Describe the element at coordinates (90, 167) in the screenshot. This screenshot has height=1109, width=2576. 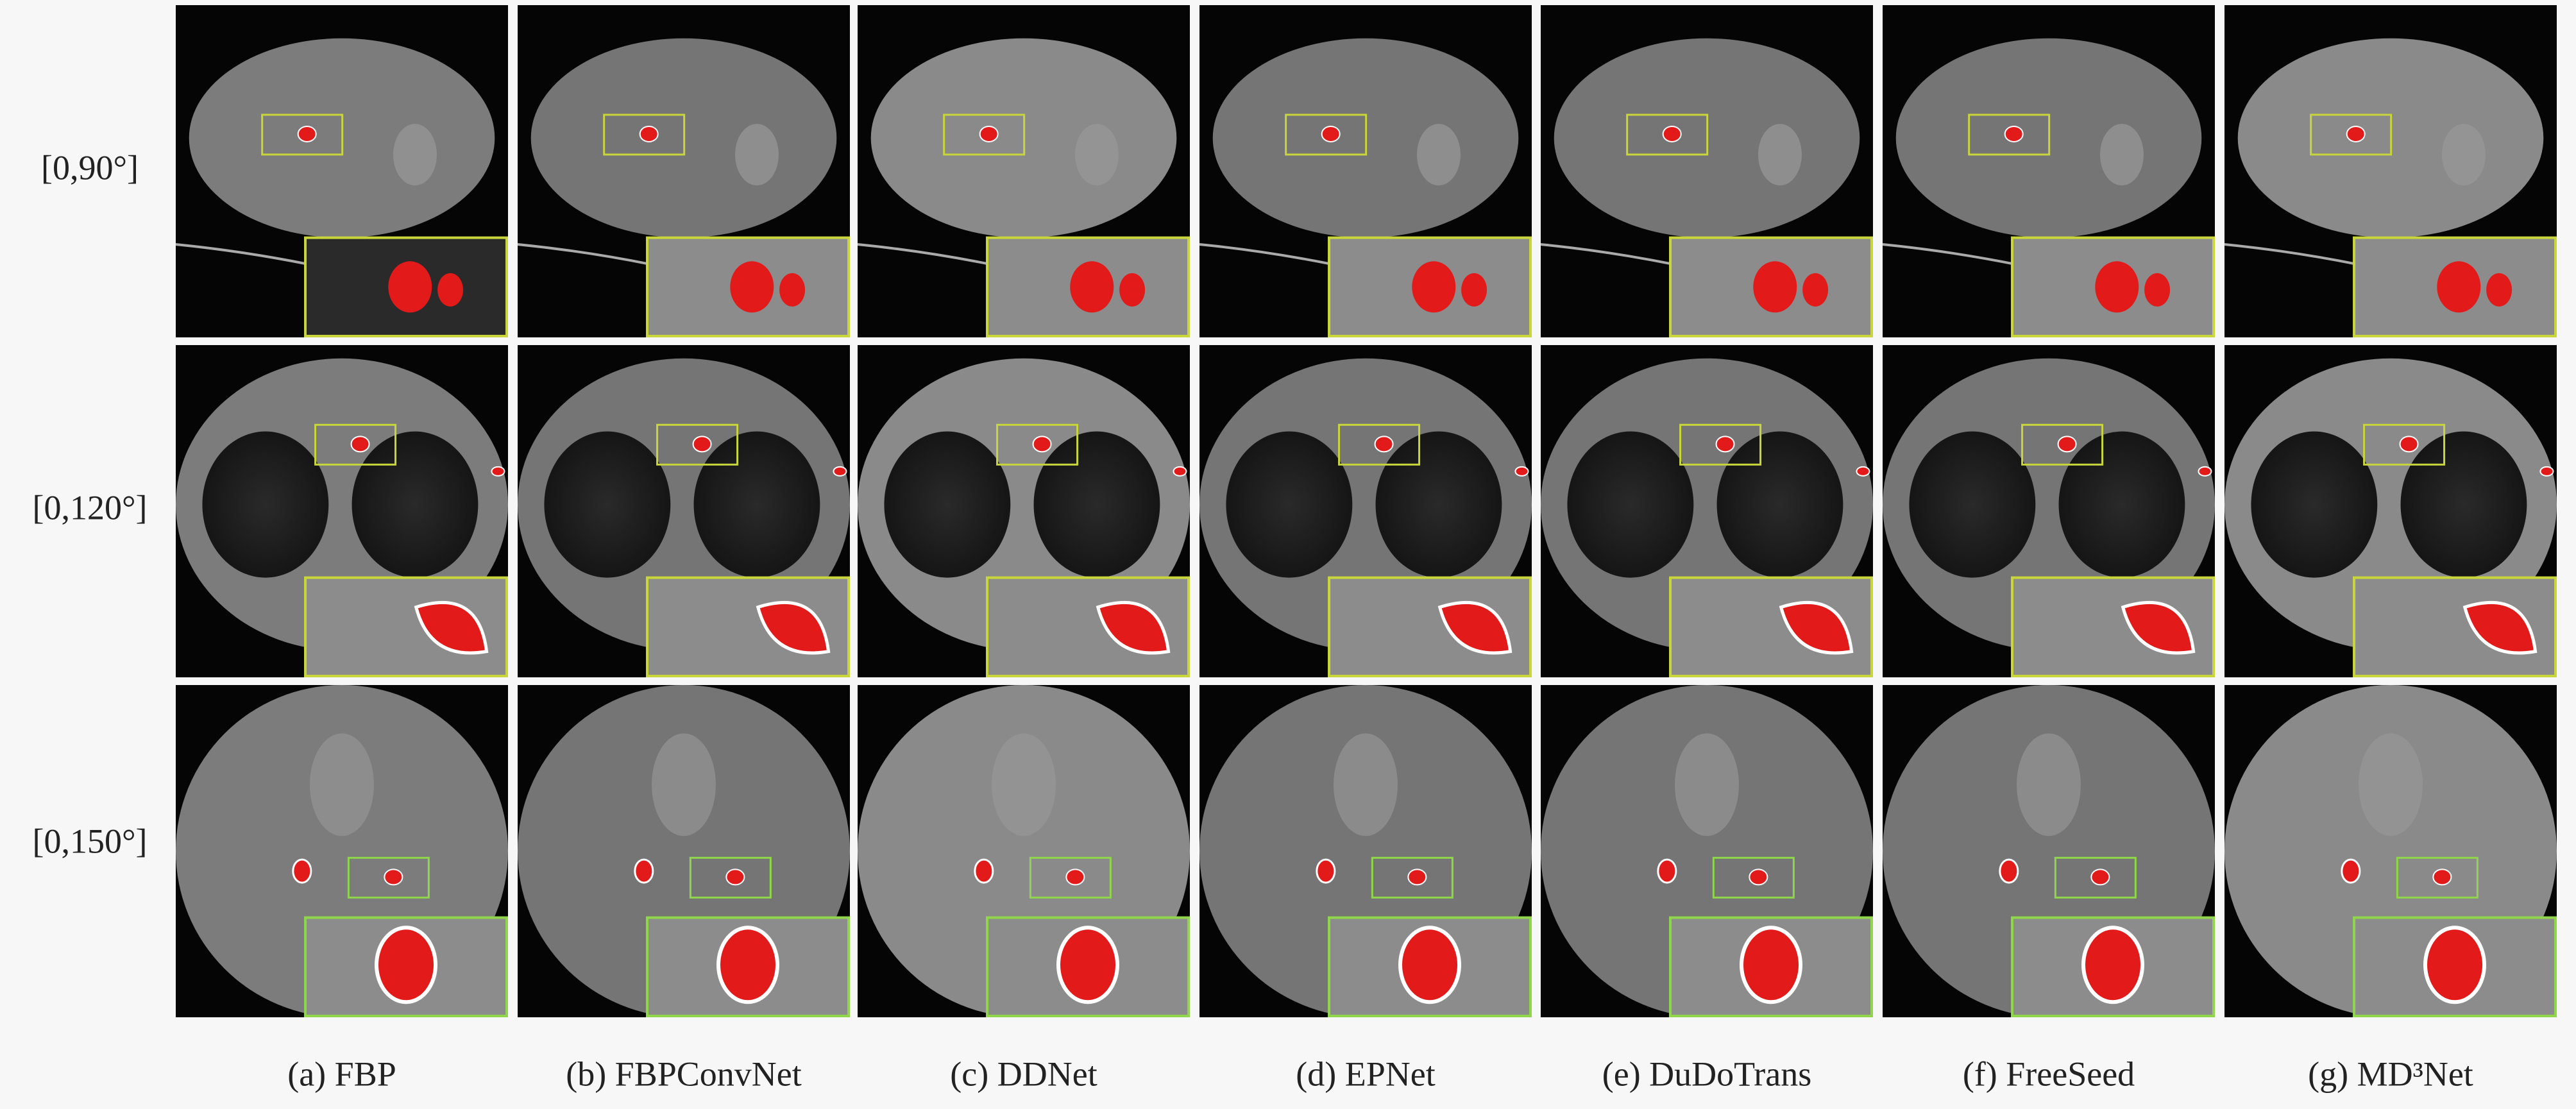
I see `row-label: [0,90°]` at that location.